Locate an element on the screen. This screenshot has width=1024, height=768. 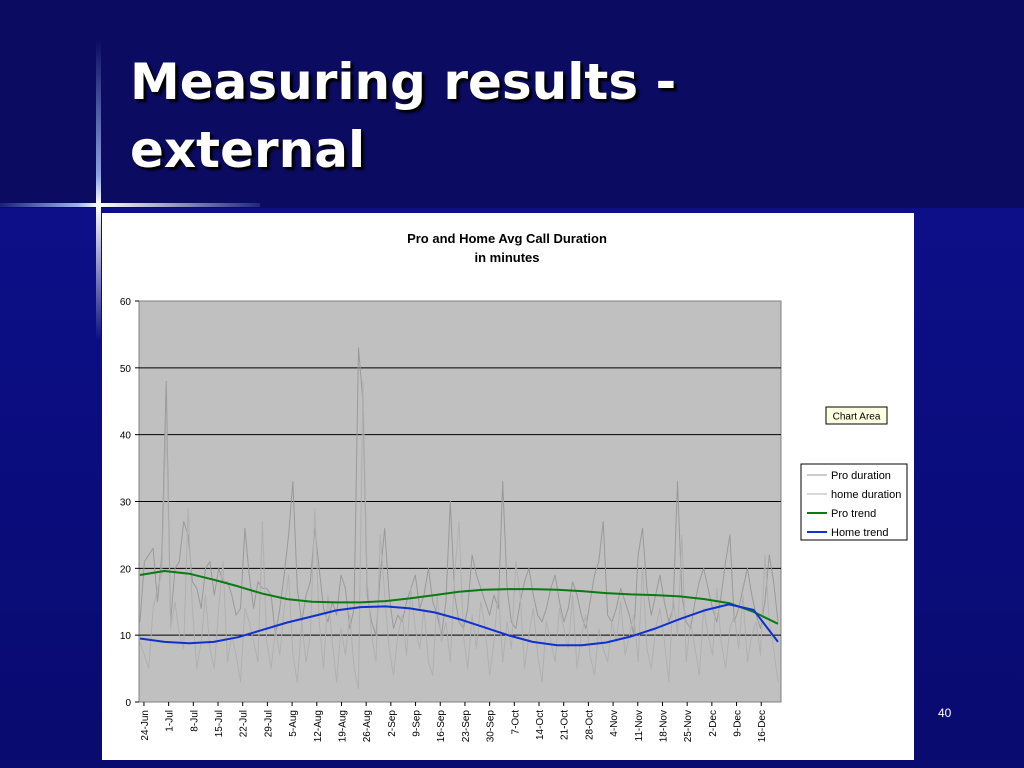
x-tick-label: 2-Sep is located at coordinates (392, 723).